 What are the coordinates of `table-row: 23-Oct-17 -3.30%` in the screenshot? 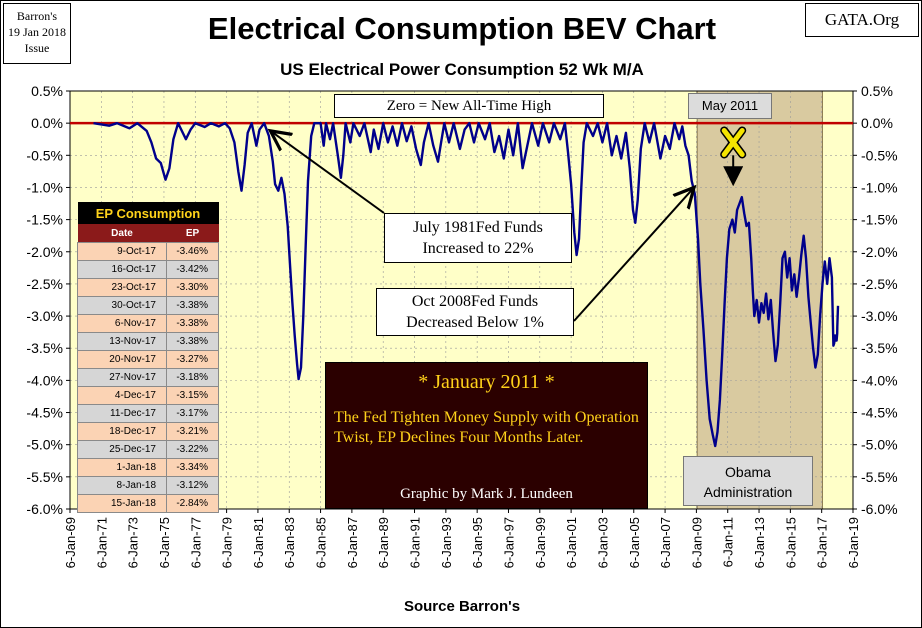 It's located at (148, 287).